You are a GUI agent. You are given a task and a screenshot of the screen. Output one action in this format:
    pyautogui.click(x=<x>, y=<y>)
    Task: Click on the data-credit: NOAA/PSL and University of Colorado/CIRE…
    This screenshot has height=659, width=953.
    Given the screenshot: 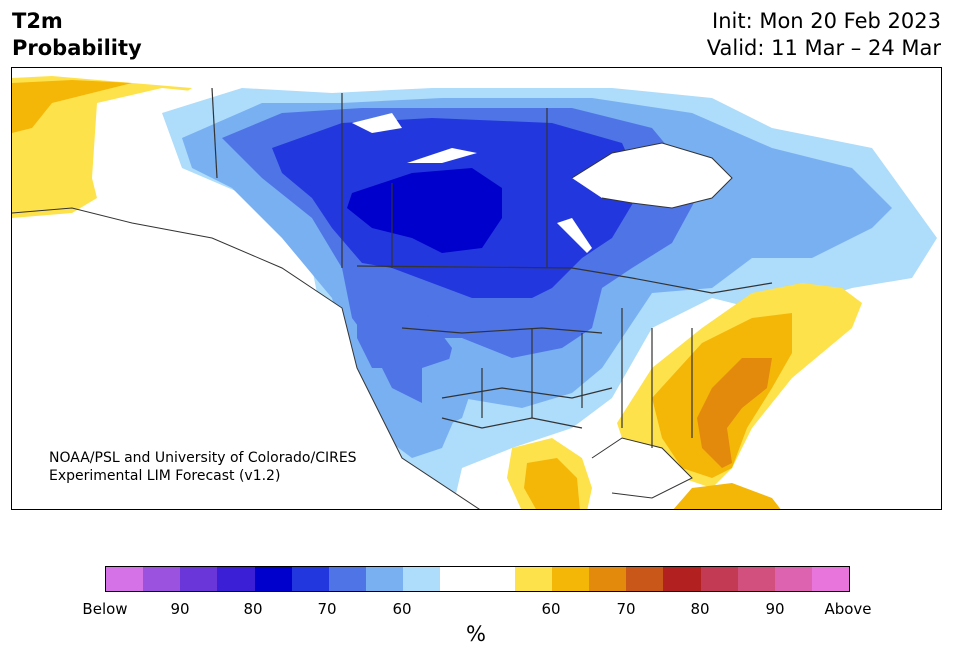 What is the action you would take?
    pyautogui.click(x=203, y=467)
    